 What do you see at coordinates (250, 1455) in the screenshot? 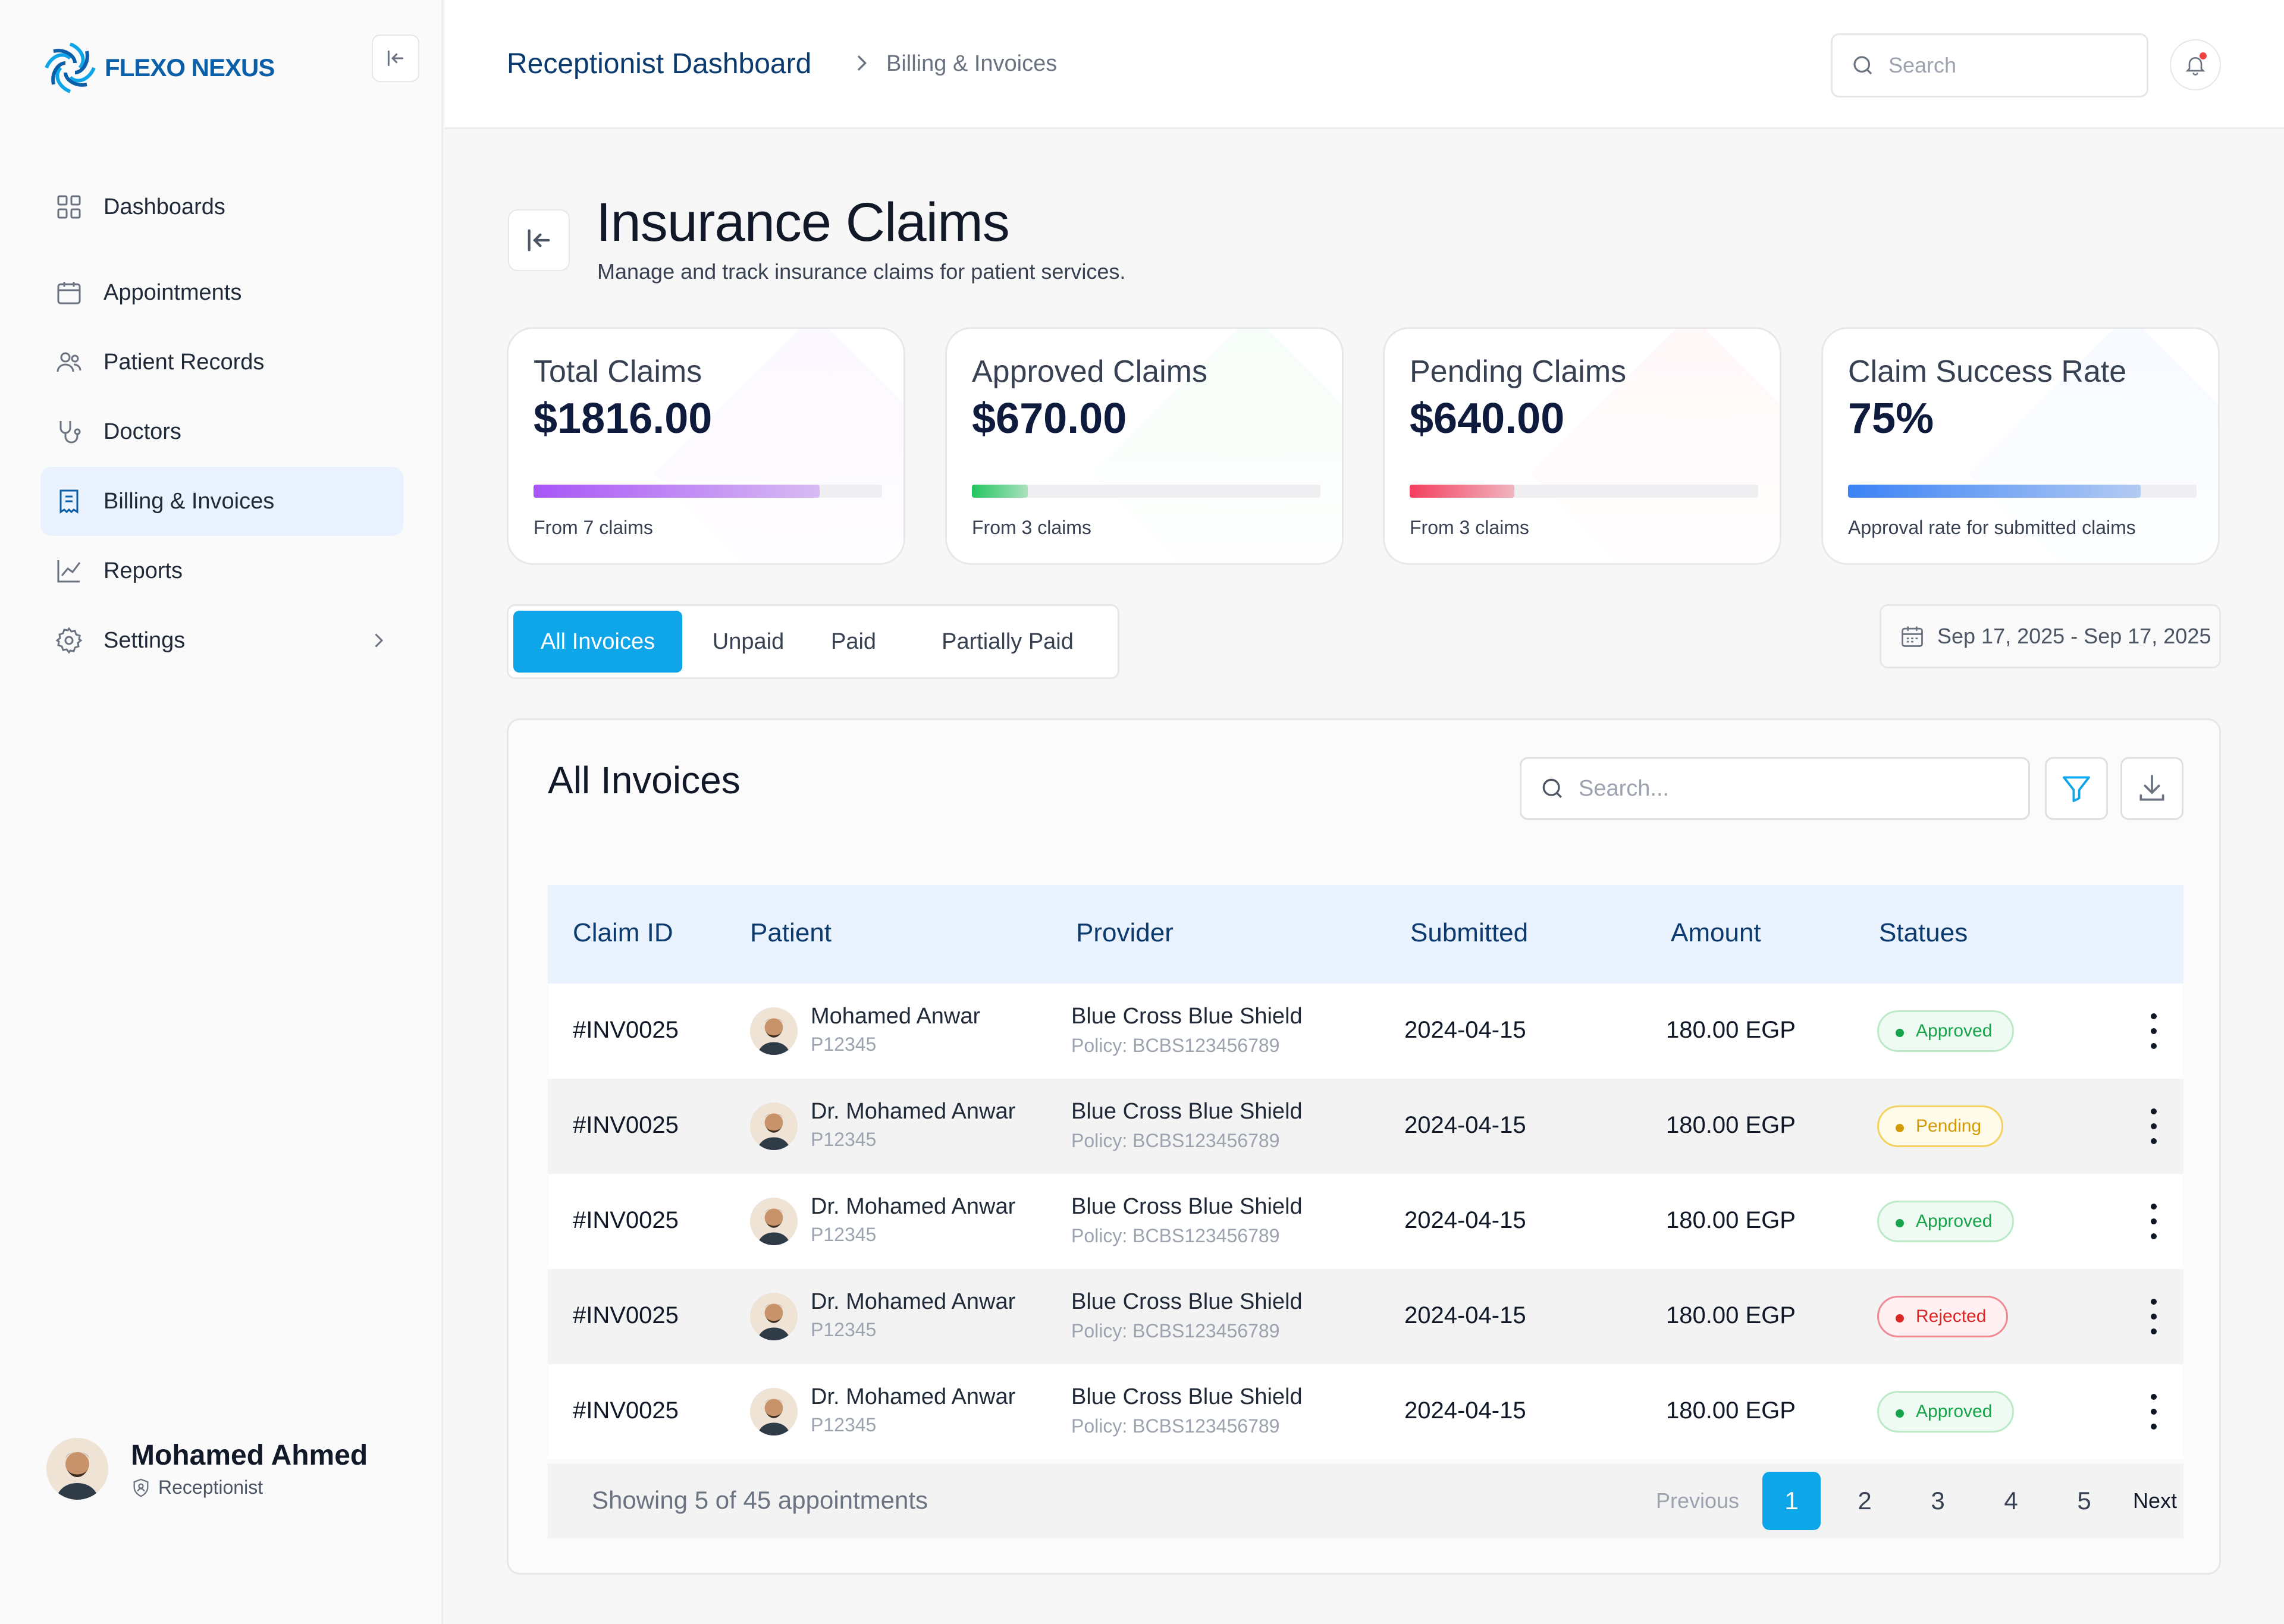
I see `user-name: Mohamed Ahmed` at bounding box center [250, 1455].